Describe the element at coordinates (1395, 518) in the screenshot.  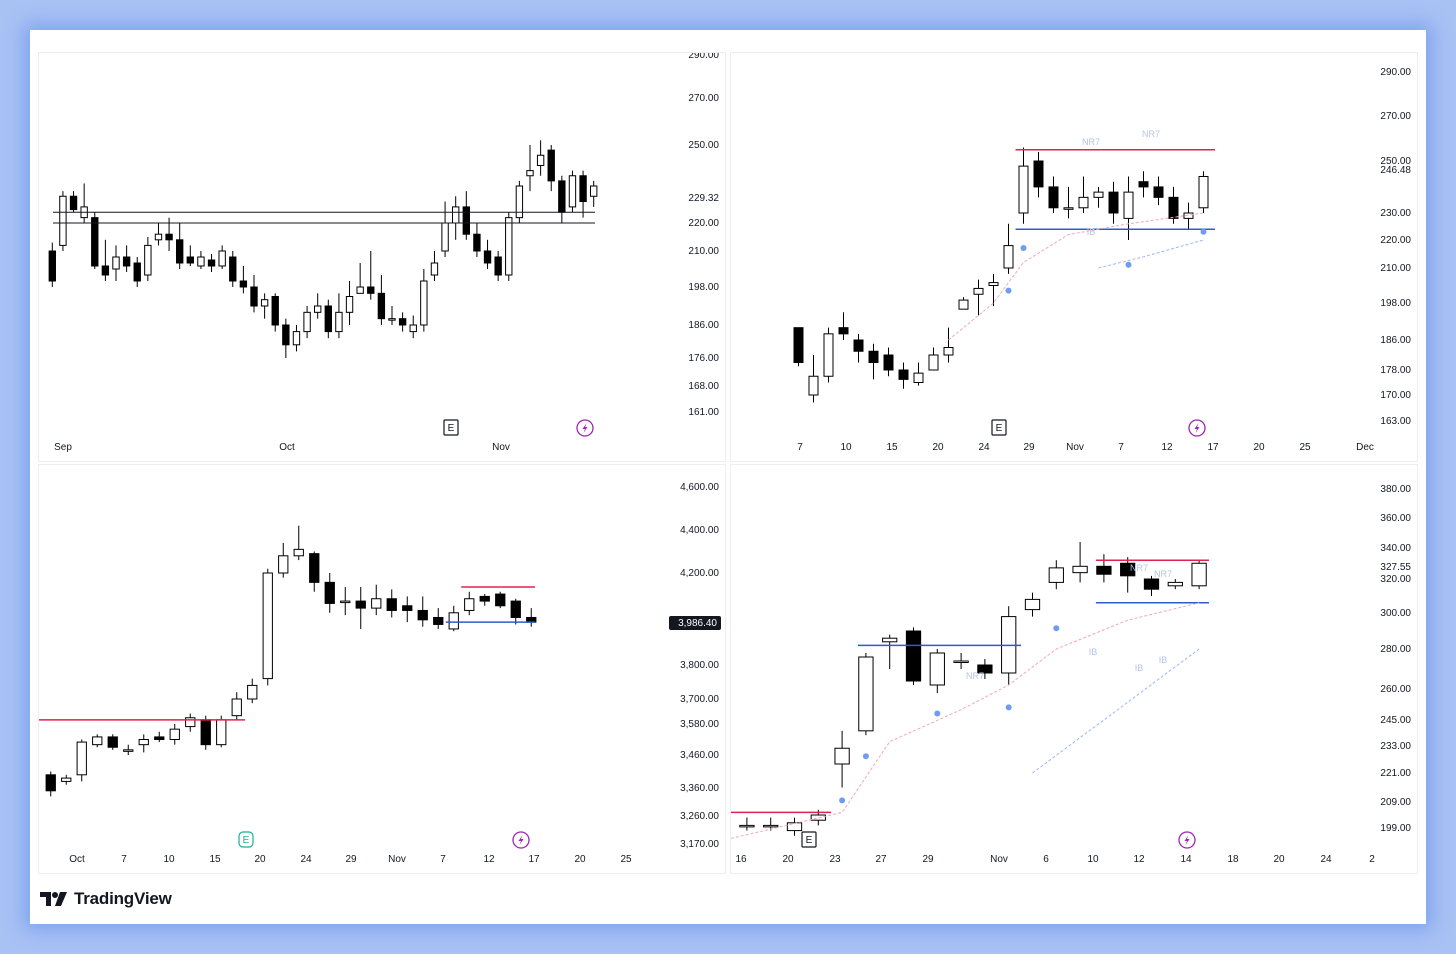
I see `y-tick-label: 360.00` at that location.